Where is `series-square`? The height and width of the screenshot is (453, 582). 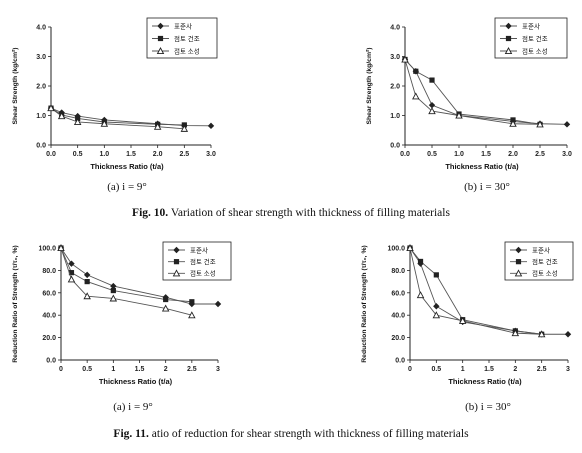 series-square is located at coordinates (472, 91).